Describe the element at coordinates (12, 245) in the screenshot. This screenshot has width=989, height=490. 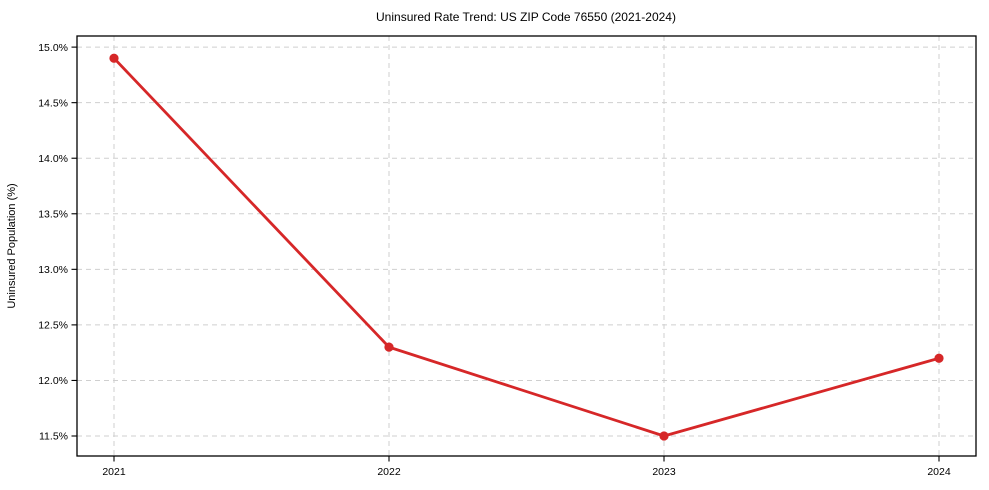
I see `y-axis-label: Uninsured Population (%)` at that location.